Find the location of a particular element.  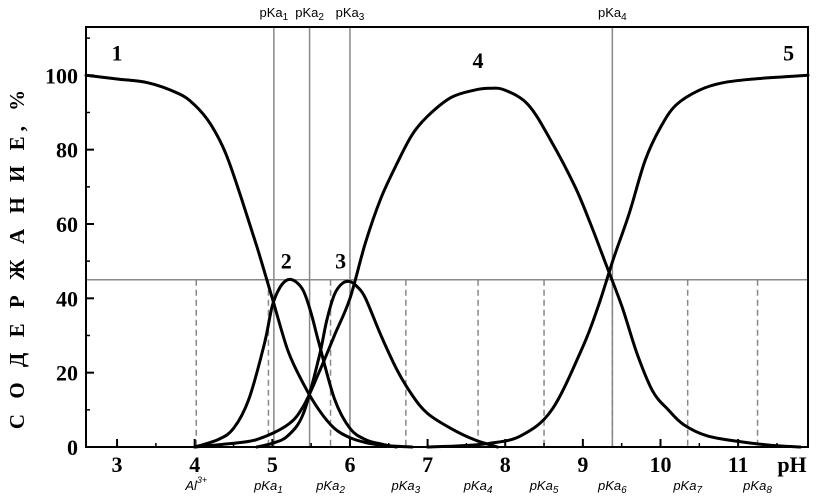

pka-bottom-label: pKa2 is located at coordinates (330, 487).